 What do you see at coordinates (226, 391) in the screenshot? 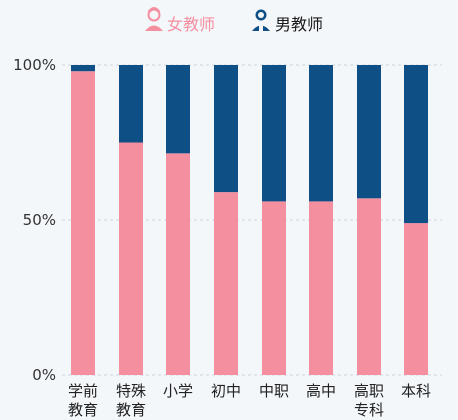
I see `x-tick-label-3-0: 初中` at bounding box center [226, 391].